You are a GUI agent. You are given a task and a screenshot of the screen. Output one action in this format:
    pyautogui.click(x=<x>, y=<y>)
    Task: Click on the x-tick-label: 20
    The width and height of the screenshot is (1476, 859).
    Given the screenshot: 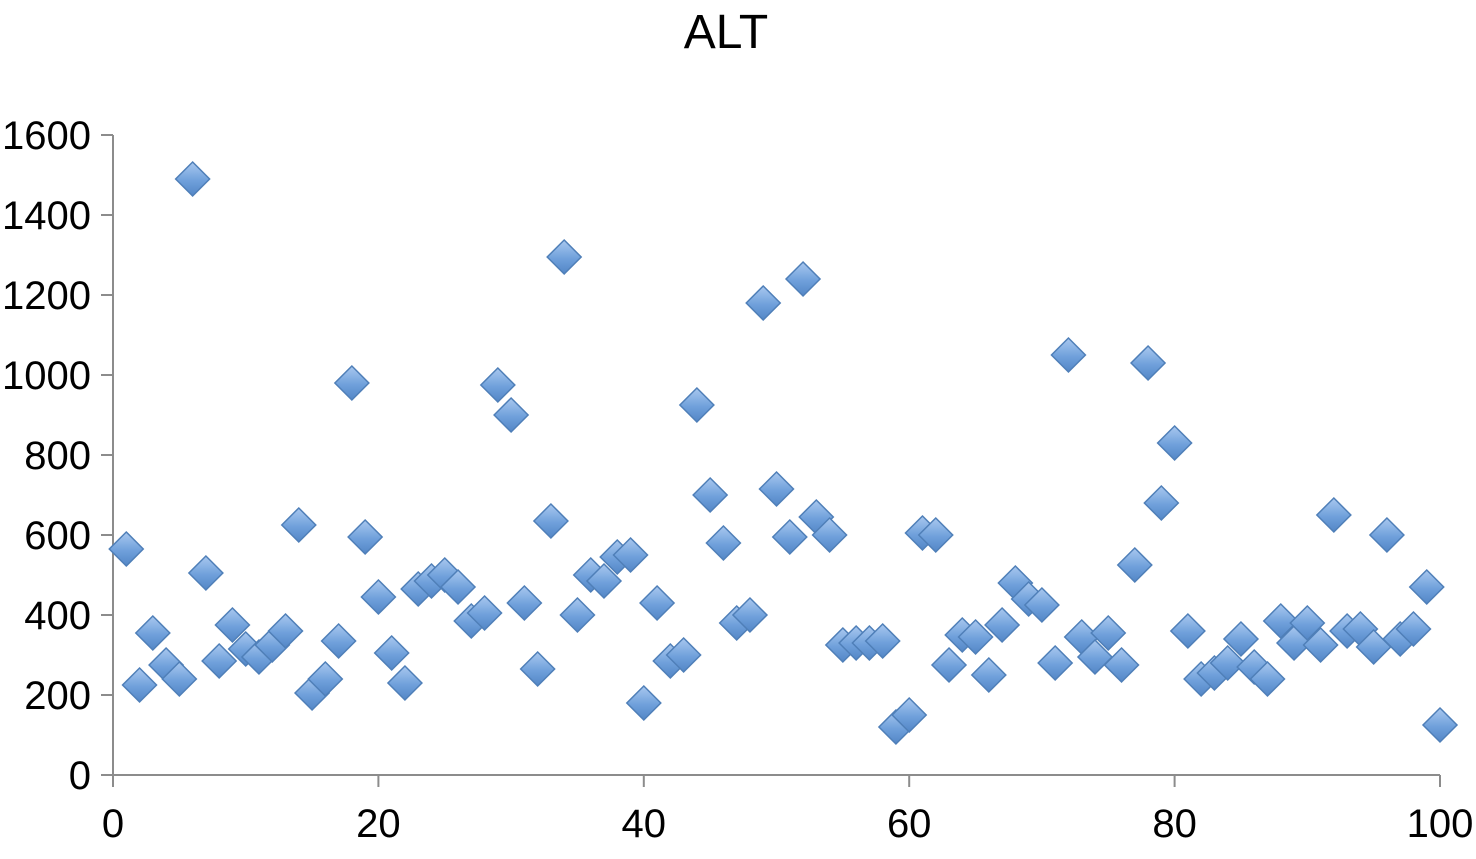 What is the action you would take?
    pyautogui.click(x=378, y=824)
    